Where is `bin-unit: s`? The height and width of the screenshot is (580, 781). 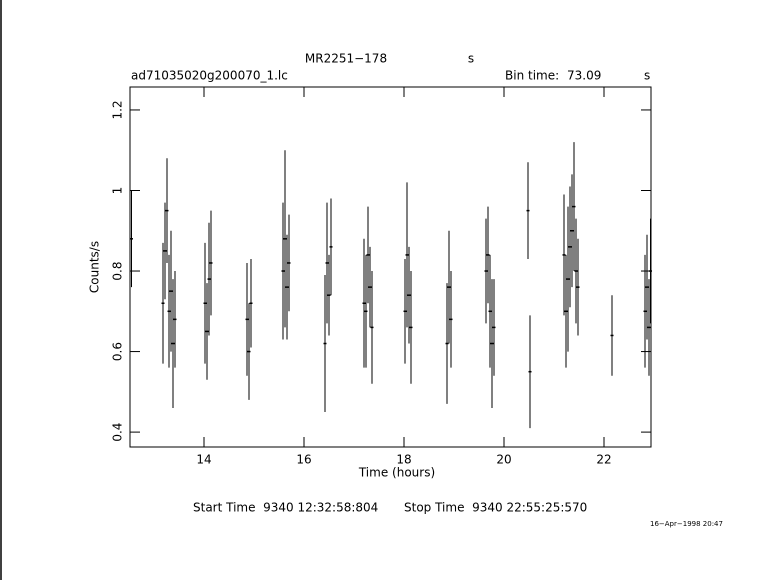 bin-unit: s is located at coordinates (647, 76).